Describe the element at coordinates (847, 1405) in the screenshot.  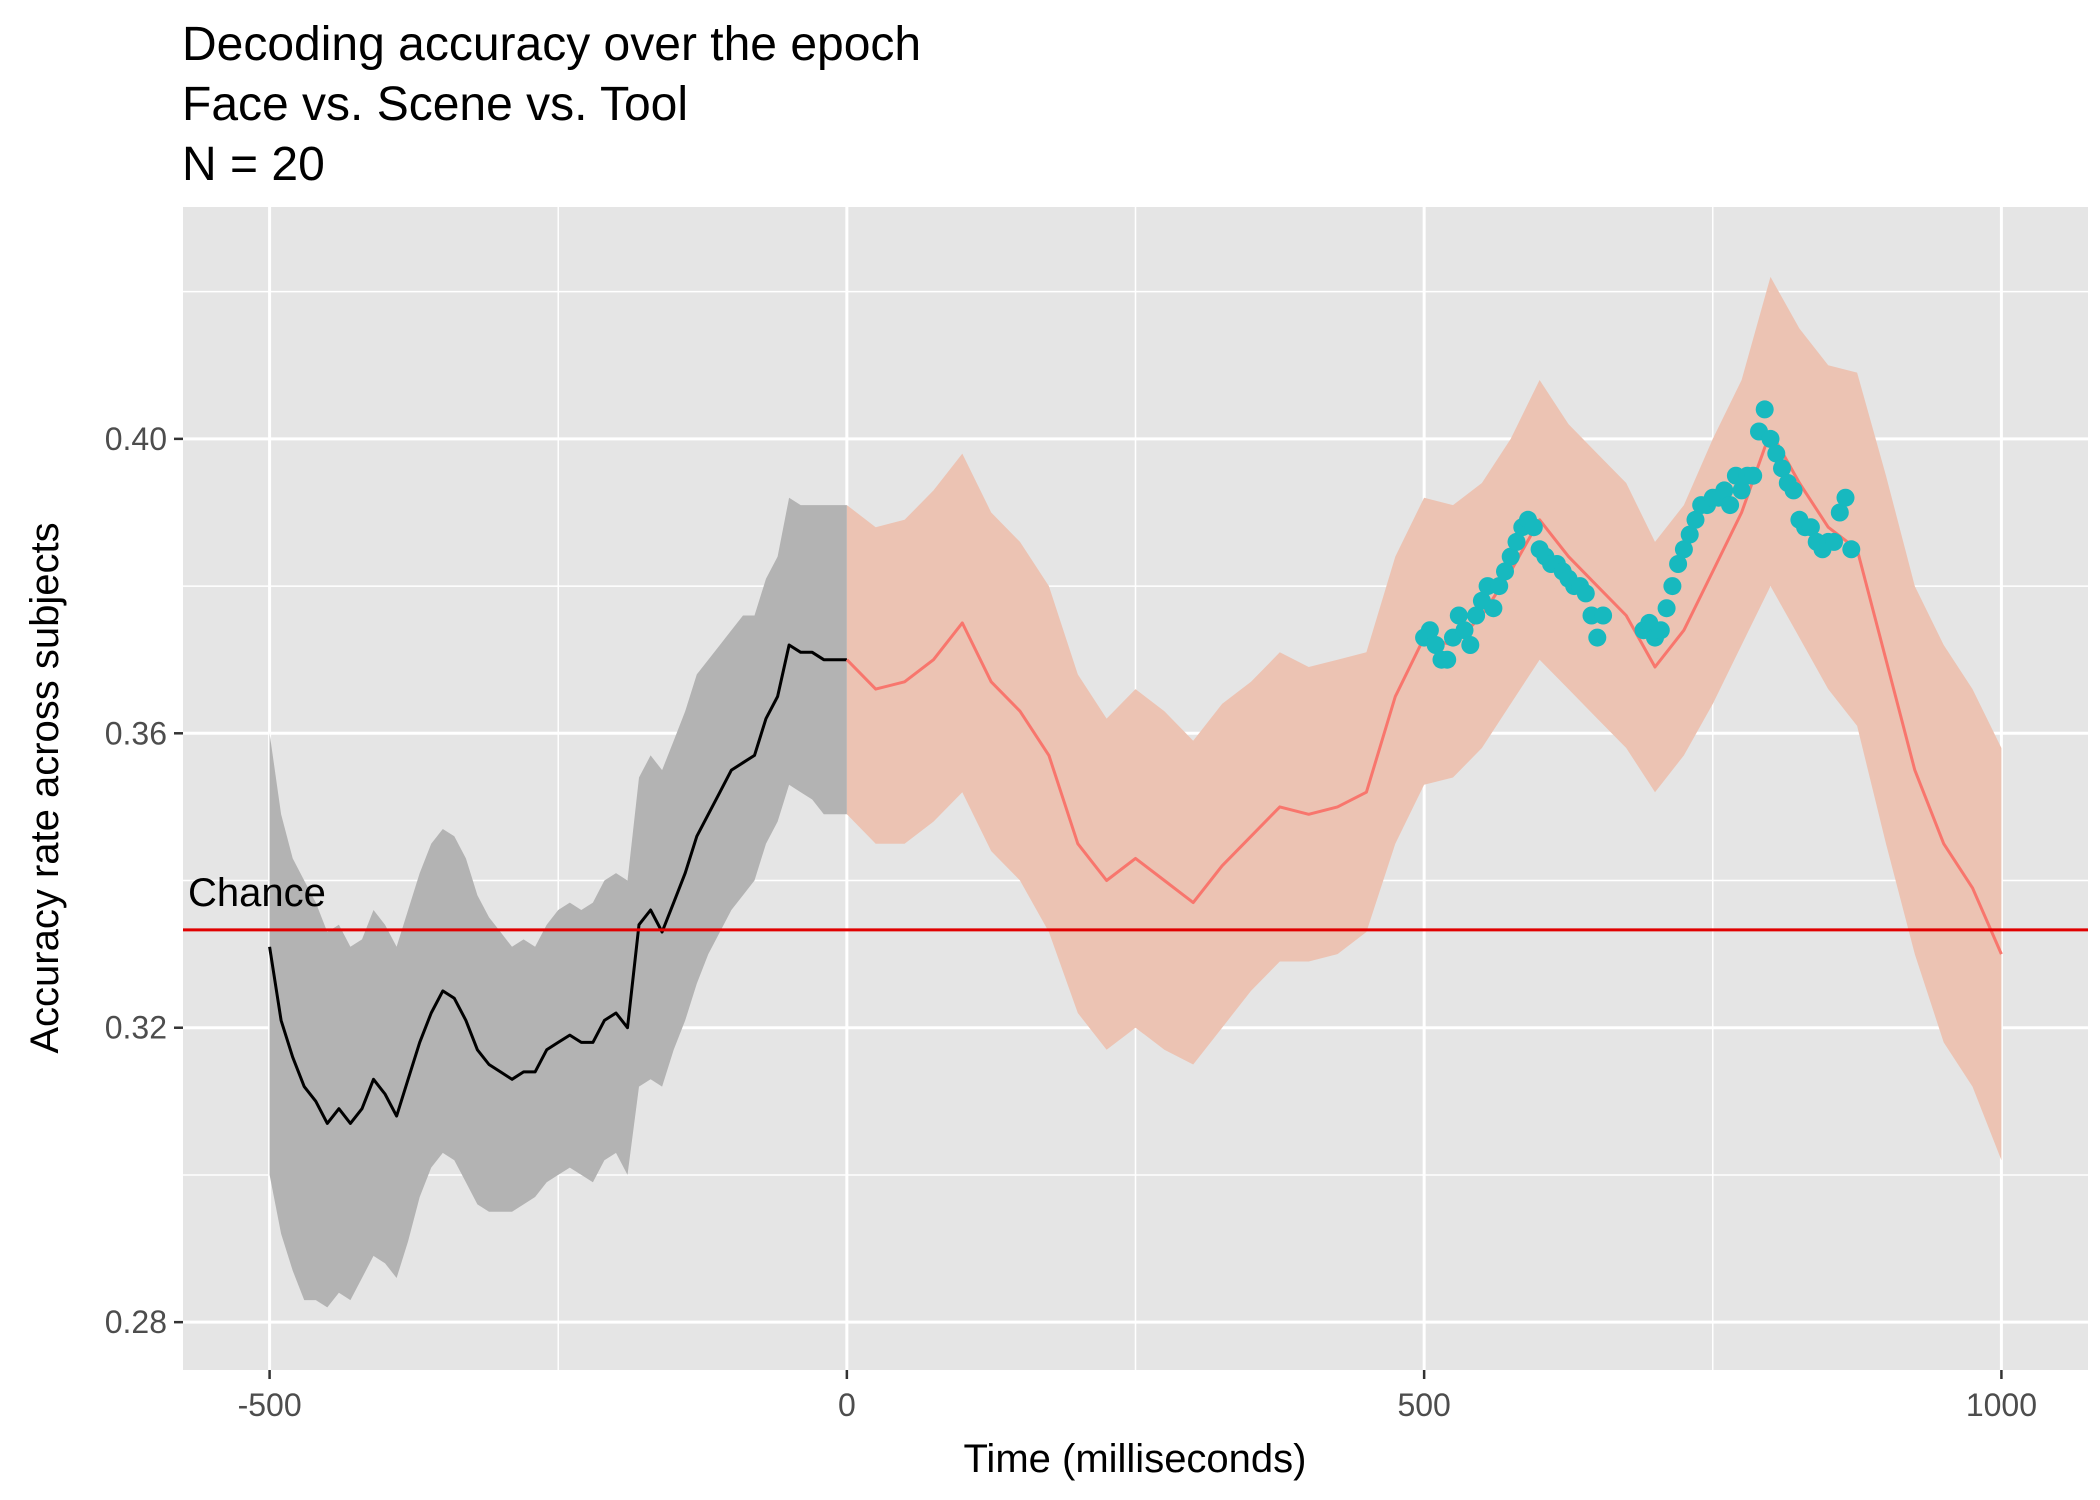
I see `x-tick-label: 0` at that location.